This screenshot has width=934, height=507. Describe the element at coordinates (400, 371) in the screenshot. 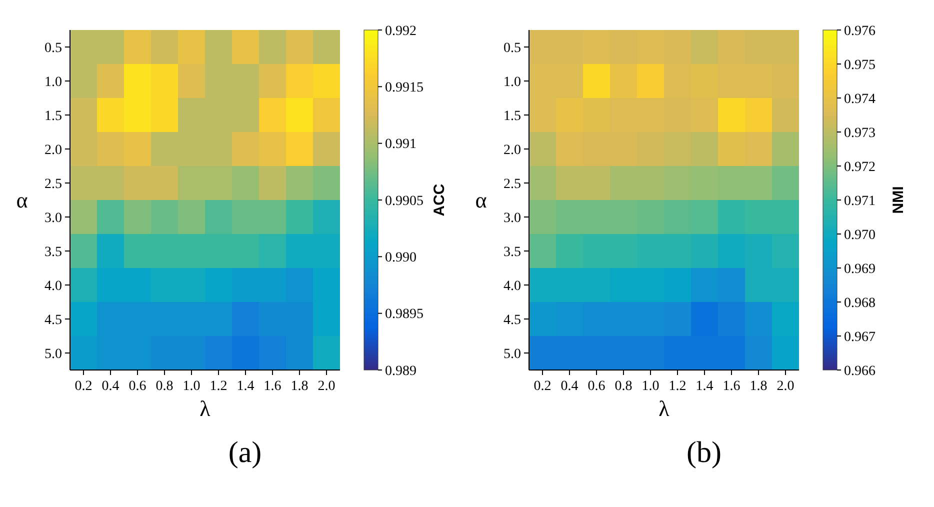

I see `color-bar-label: 0.989` at that location.